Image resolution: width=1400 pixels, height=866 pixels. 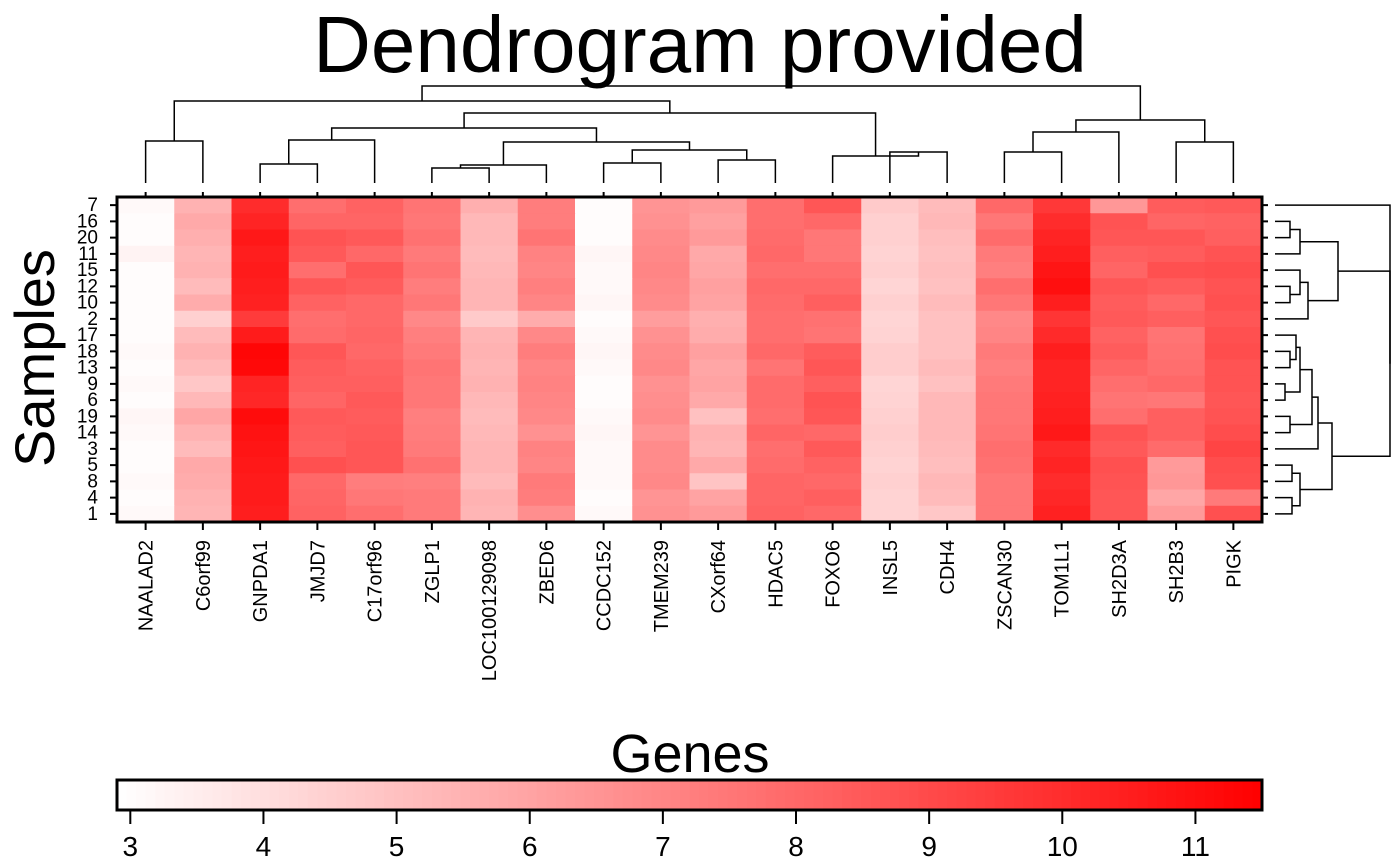 What do you see at coordinates (376, 581) in the screenshot?
I see `column-label: C17orf96` at bounding box center [376, 581].